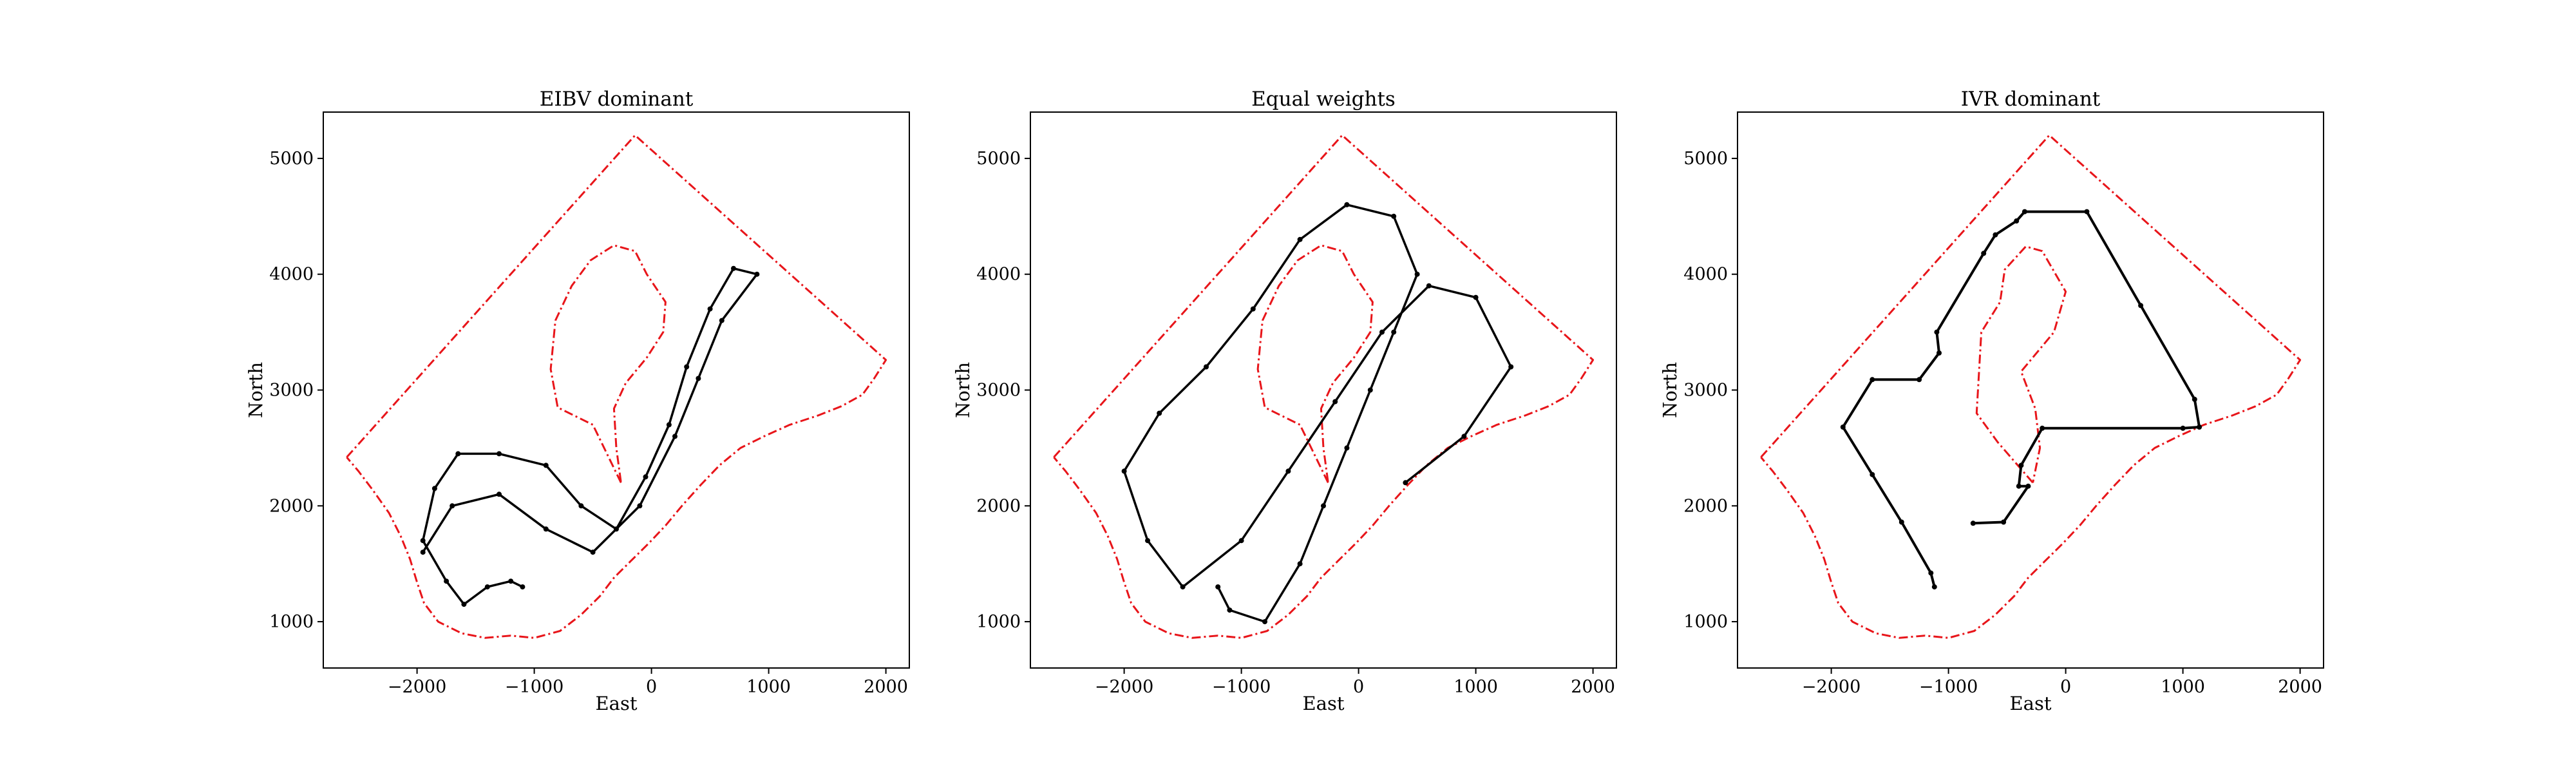  I want to click on series-ivr-path, so click(2021, 398).